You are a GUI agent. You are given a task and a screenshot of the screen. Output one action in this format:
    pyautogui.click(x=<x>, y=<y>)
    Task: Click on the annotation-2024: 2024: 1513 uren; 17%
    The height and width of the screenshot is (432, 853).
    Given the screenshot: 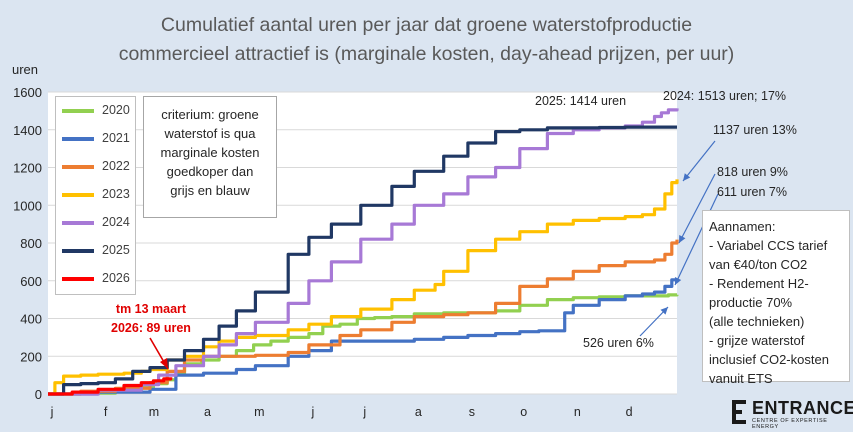 What is the action you would take?
    pyautogui.click(x=725, y=96)
    